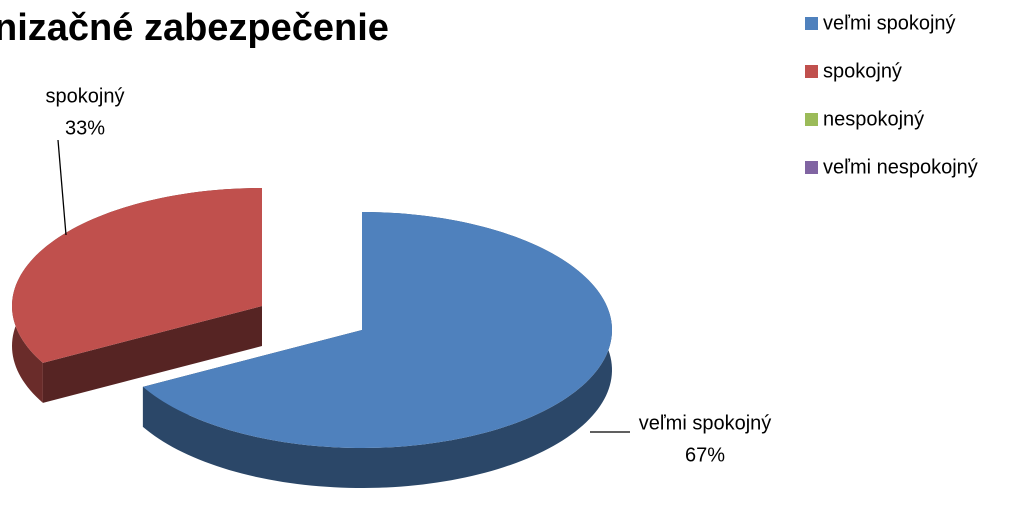  What do you see at coordinates (705, 455) in the screenshot?
I see `data-label-value: 67%` at bounding box center [705, 455].